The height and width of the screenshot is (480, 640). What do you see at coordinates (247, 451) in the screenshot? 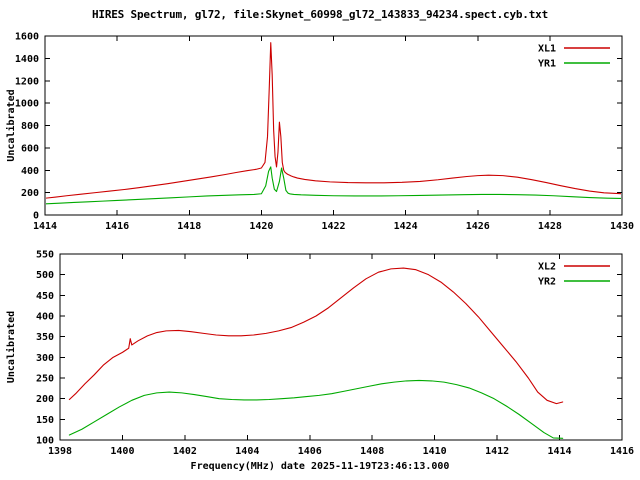
I see `x-tick-label: 1404` at bounding box center [247, 451].